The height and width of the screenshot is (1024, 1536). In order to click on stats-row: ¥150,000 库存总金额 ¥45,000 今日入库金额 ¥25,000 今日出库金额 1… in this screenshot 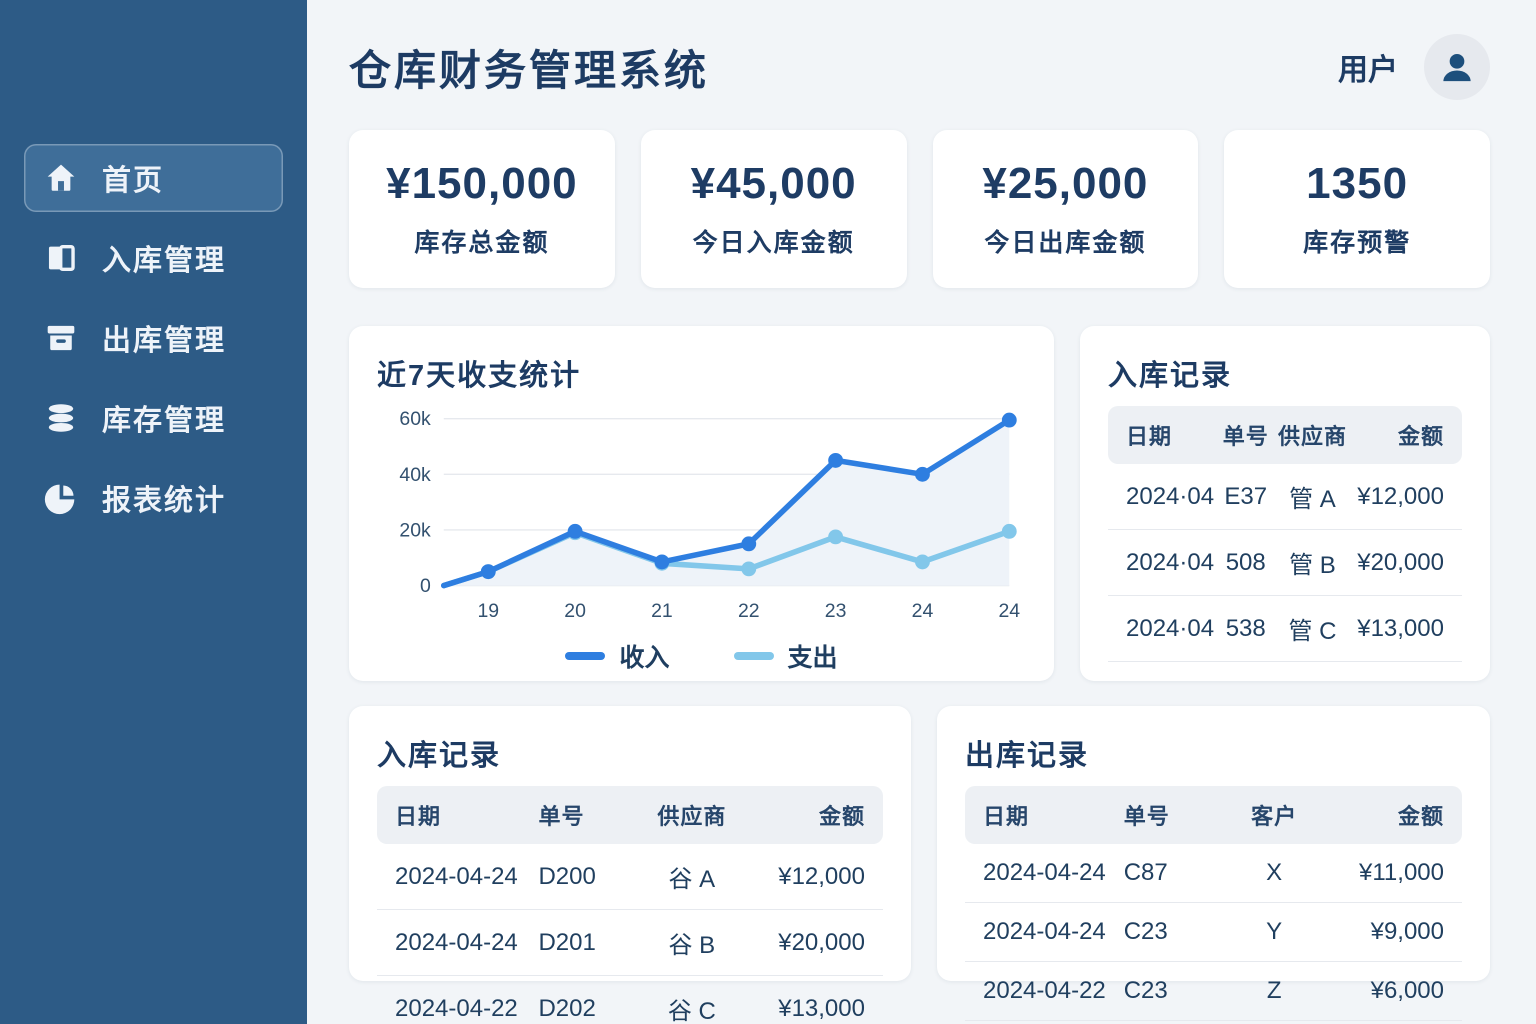, I will do `click(919, 209)`.